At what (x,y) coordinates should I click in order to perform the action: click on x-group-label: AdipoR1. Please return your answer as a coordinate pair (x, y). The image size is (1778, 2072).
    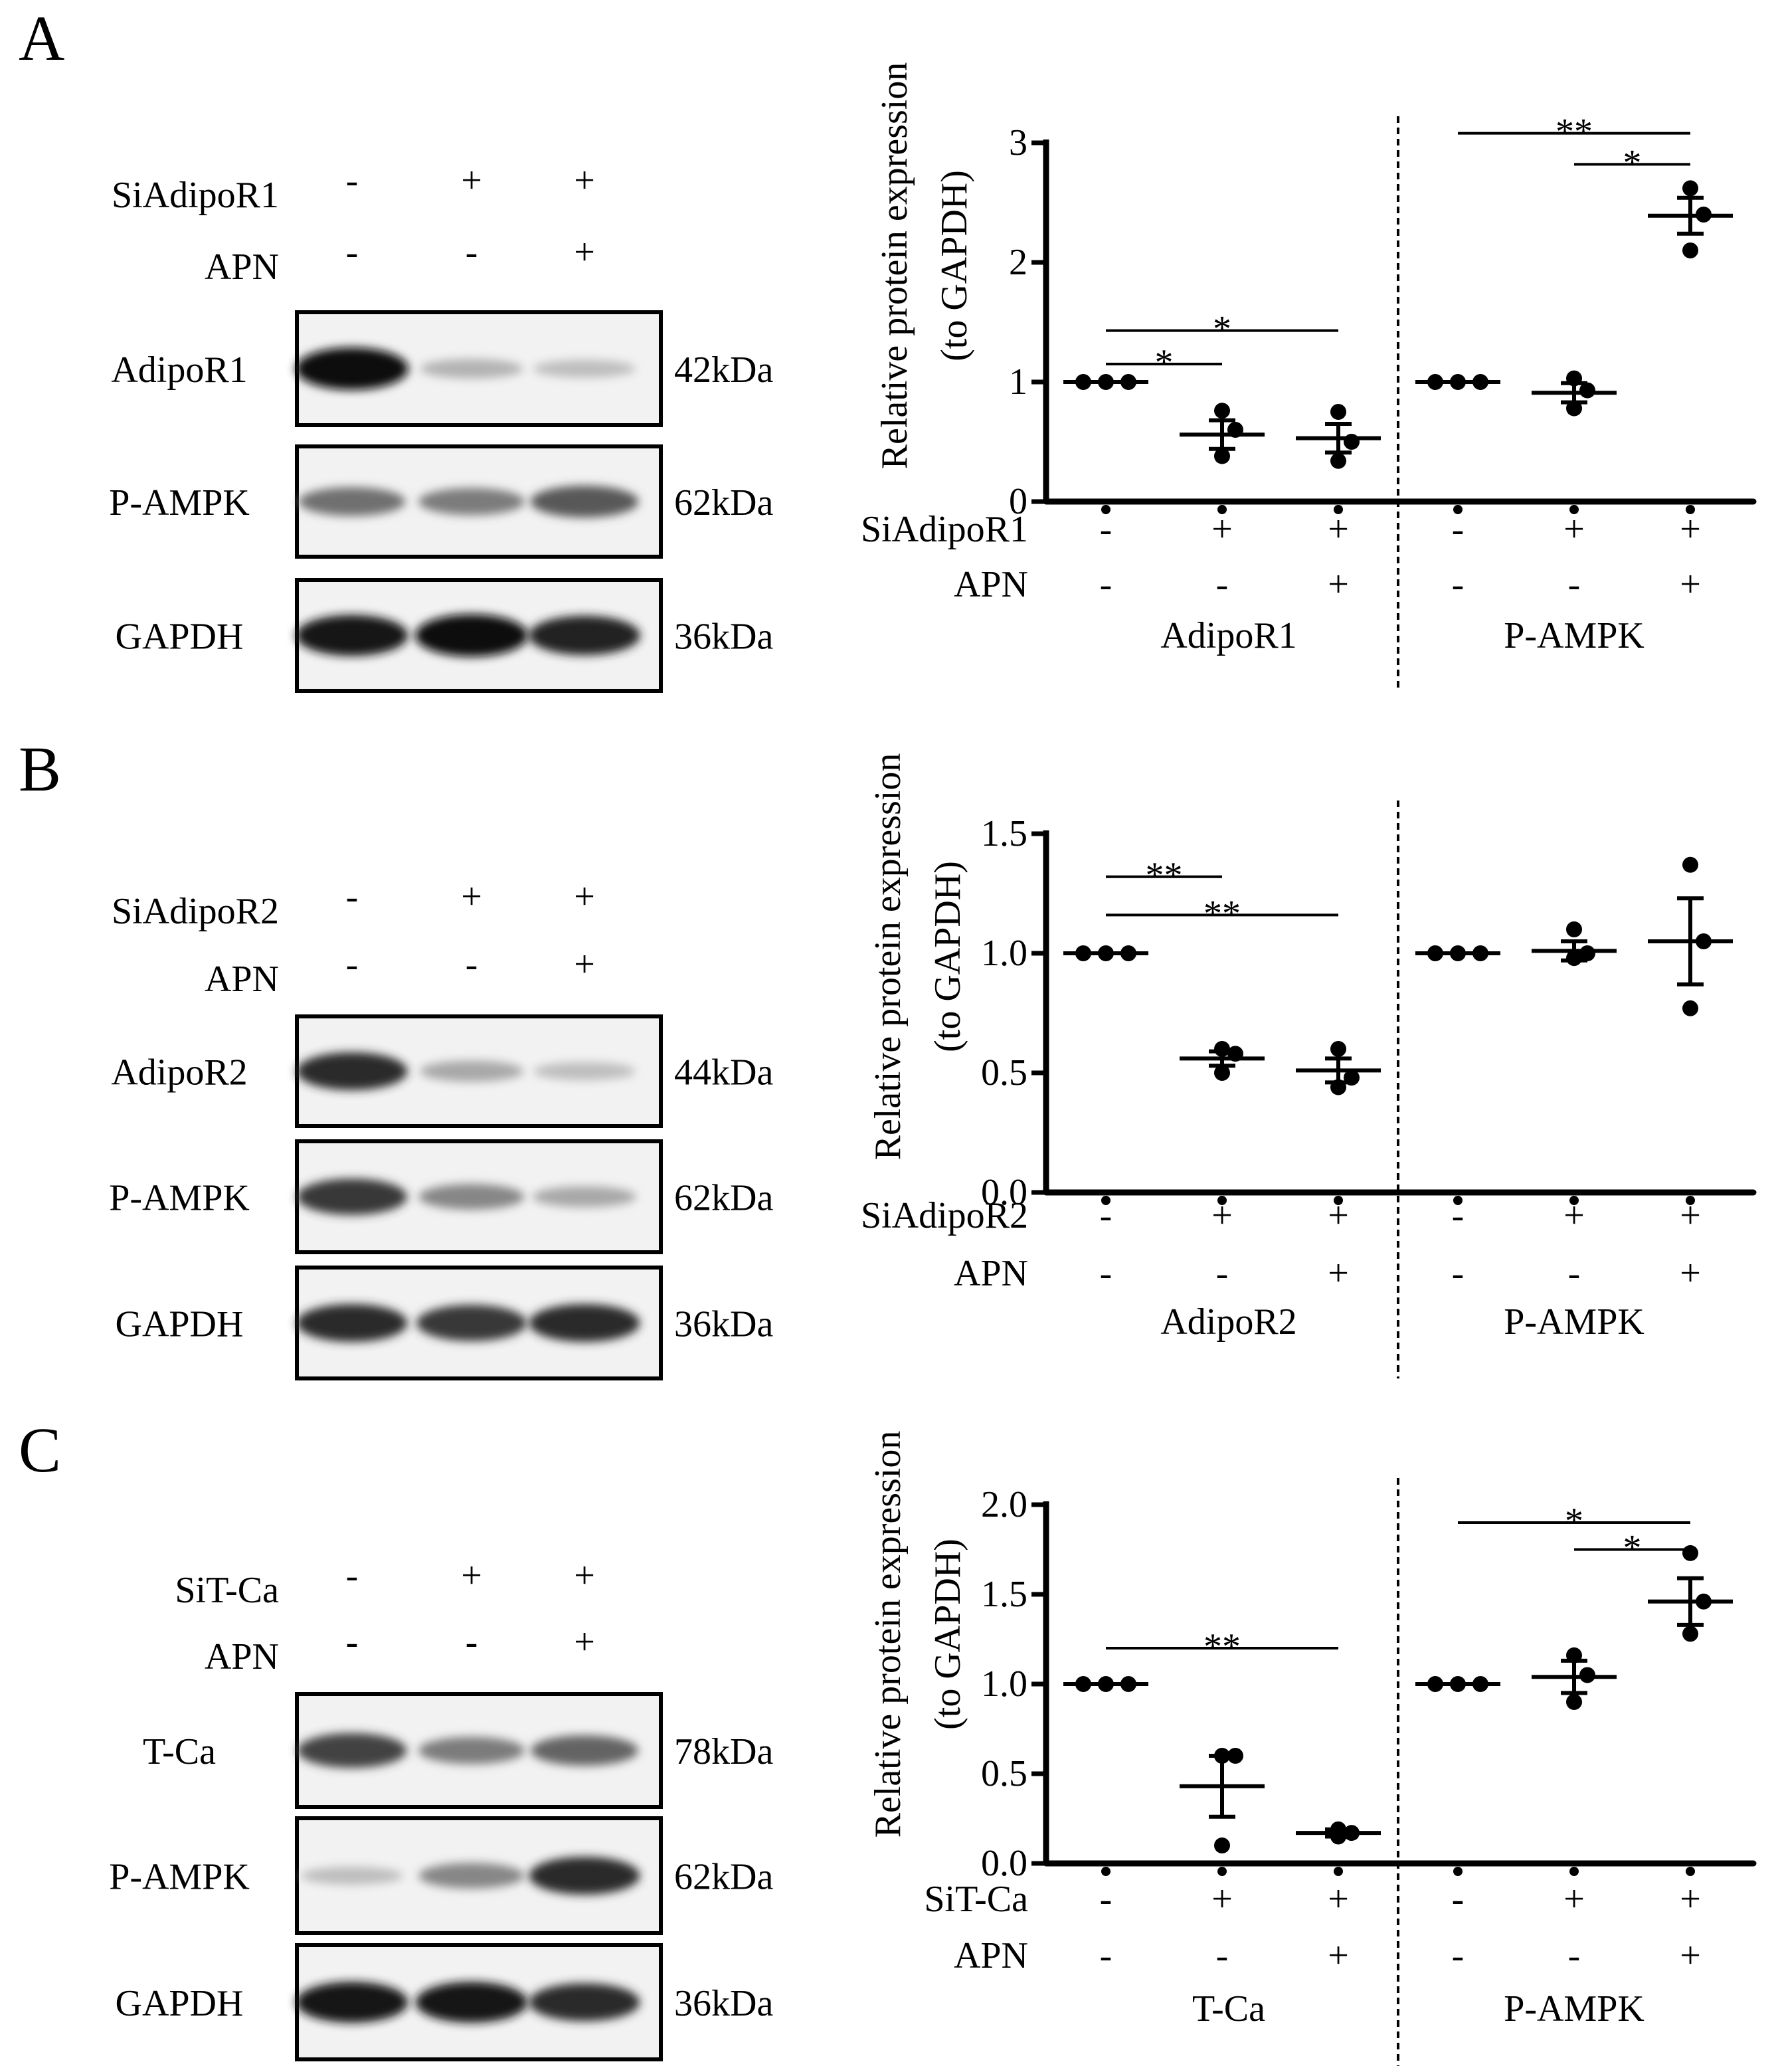
    Looking at the image, I should click on (1228, 635).